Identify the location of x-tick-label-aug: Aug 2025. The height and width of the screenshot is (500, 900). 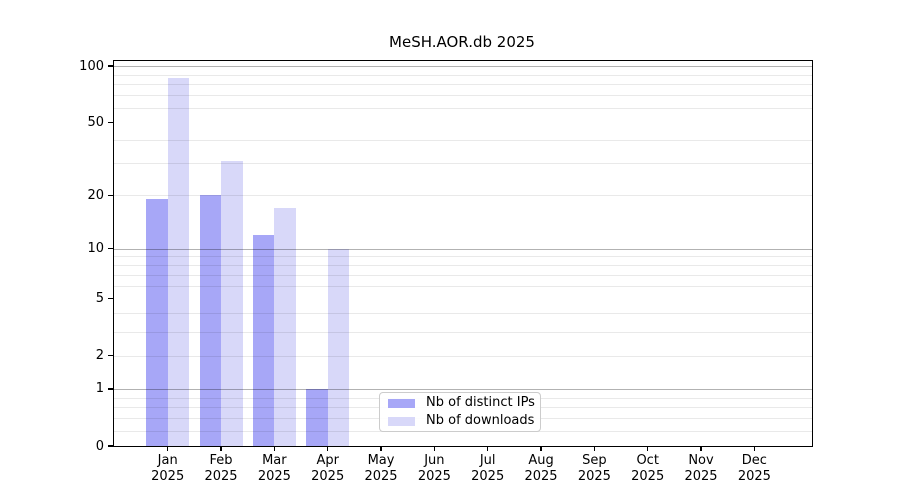
(541, 468).